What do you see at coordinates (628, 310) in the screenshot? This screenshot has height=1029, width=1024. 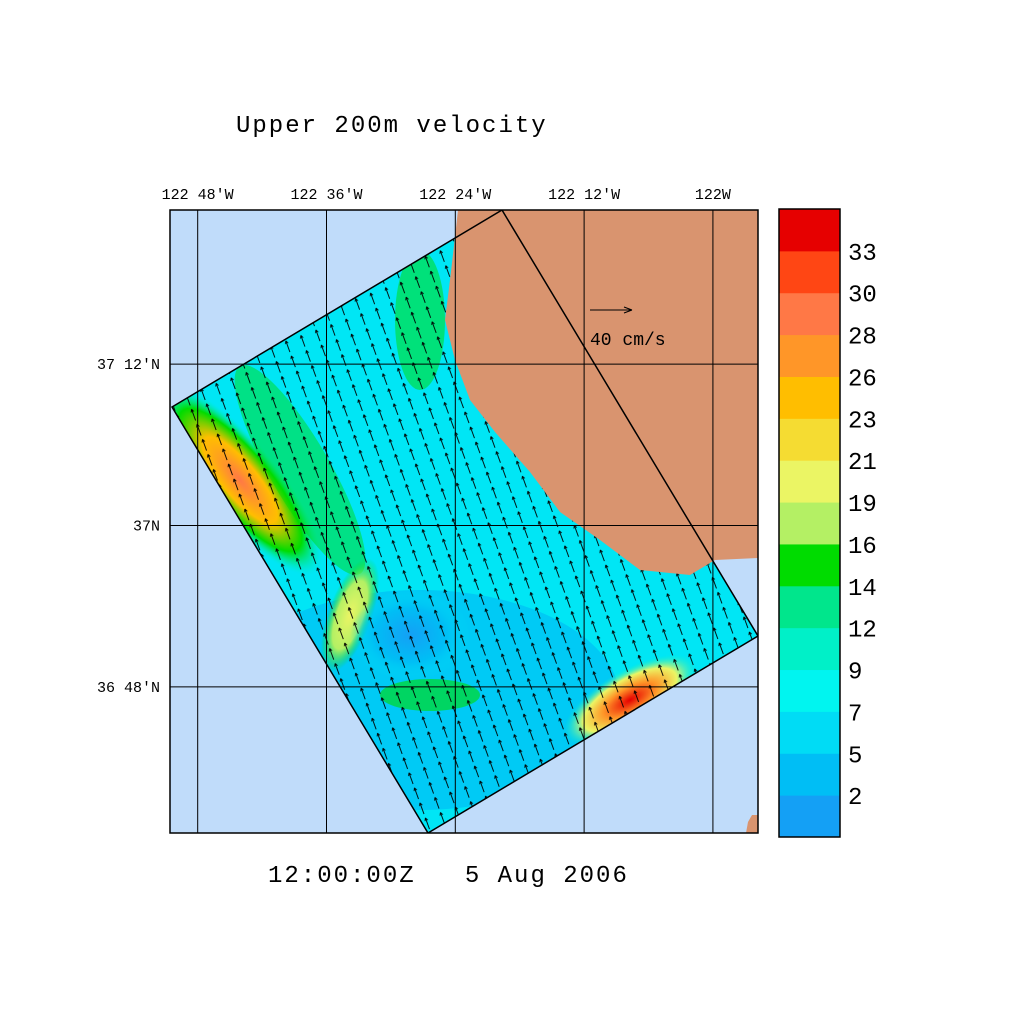 I see `scale-arrow-head` at bounding box center [628, 310].